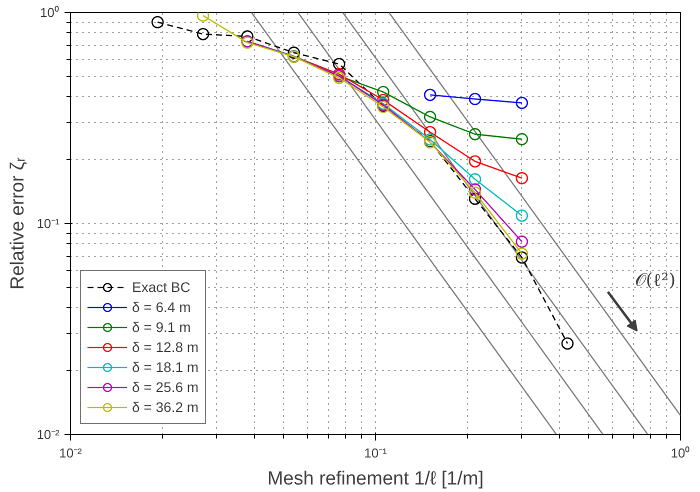  What do you see at coordinates (165, 367) in the screenshot?
I see `legend-label: δ = 18.1 m` at bounding box center [165, 367].